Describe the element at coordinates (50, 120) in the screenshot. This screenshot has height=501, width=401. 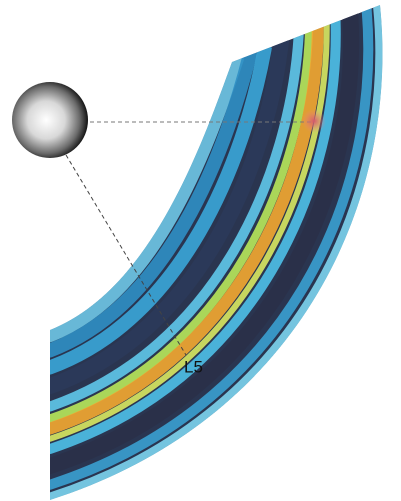
I see `sphere` at that location.